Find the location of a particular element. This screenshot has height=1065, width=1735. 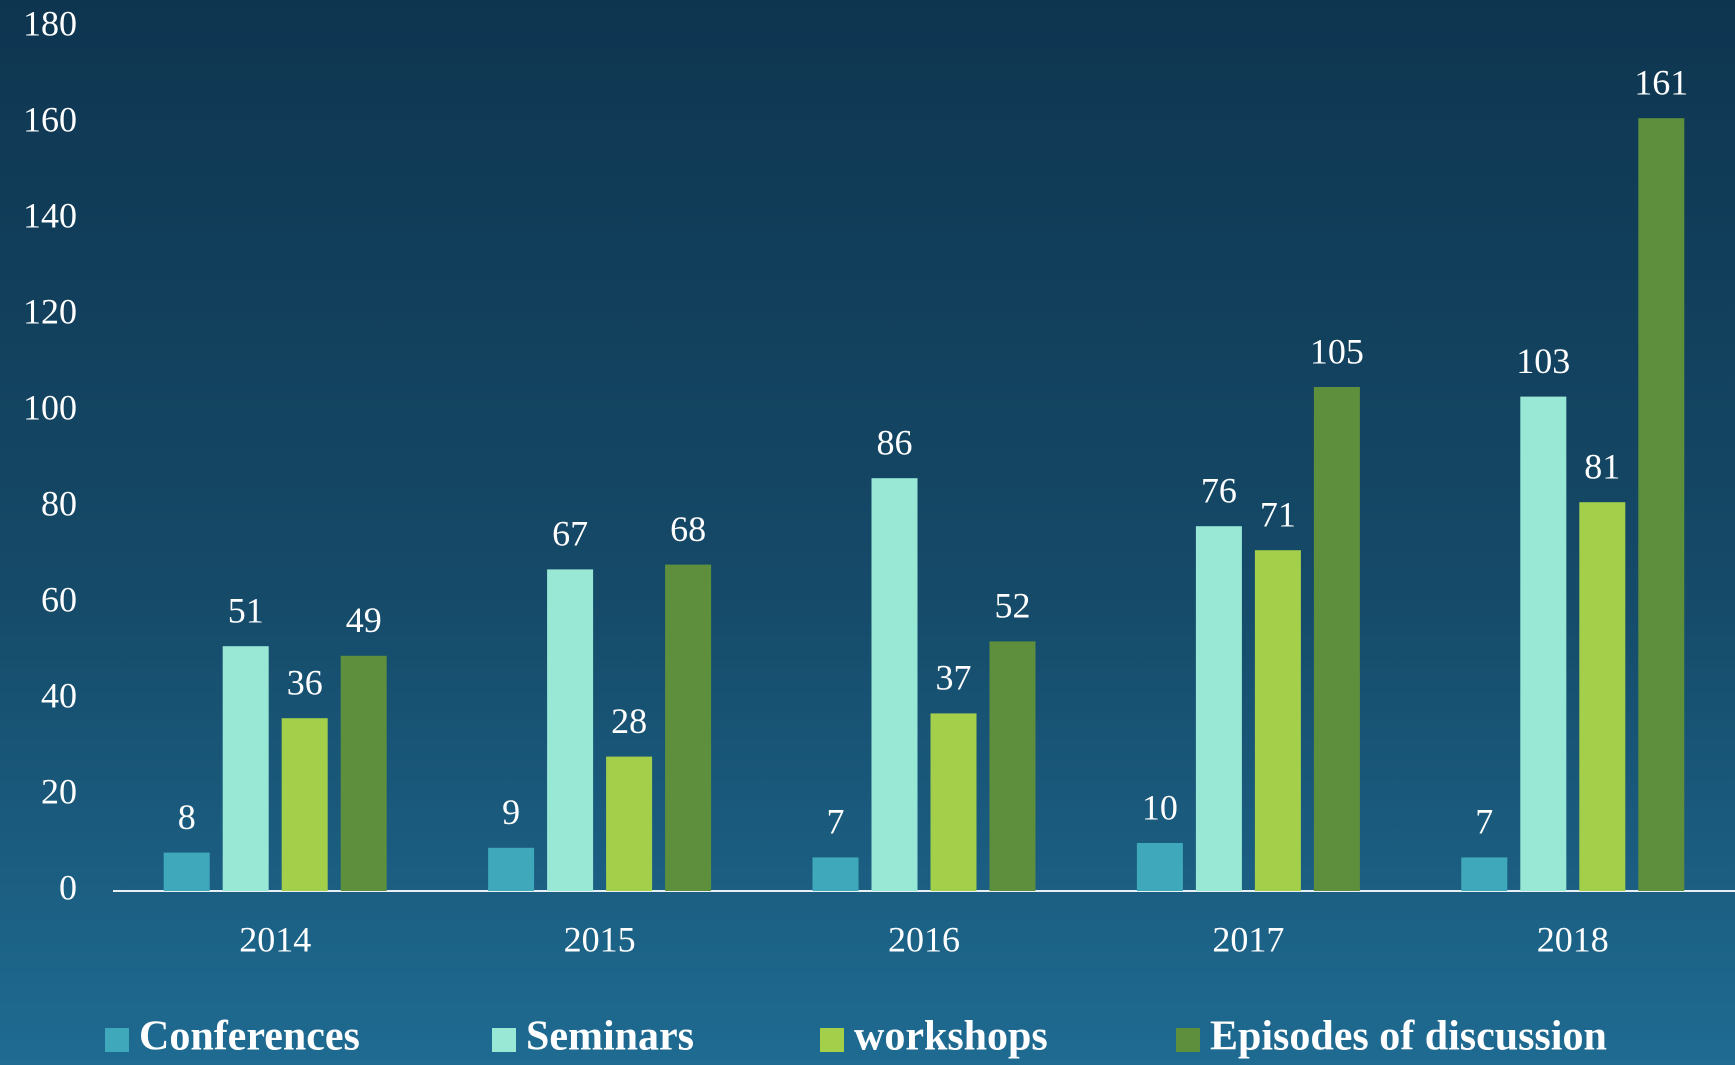

value-label: 81 is located at coordinates (1602, 466).